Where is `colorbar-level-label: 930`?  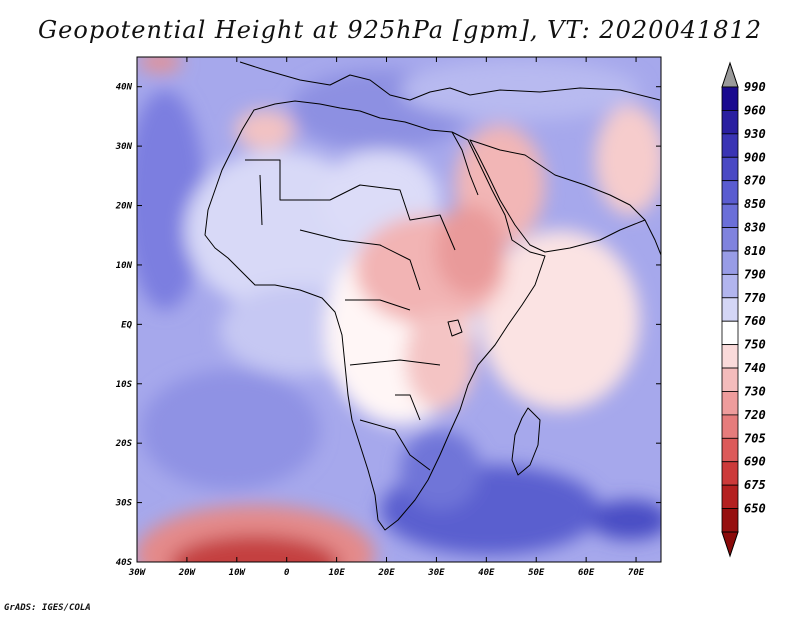 colorbar-level-label: 930 is located at coordinates (755, 134).